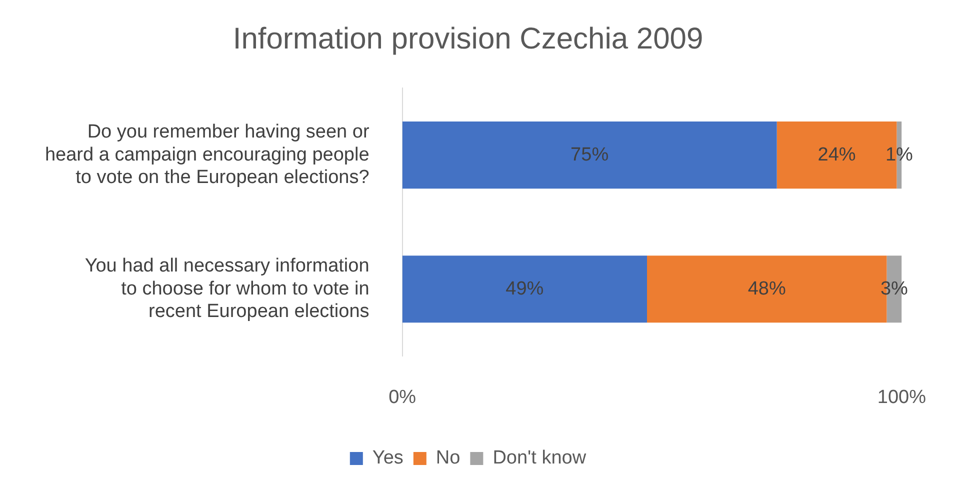 The height and width of the screenshot is (488, 956). What do you see at coordinates (227, 289) in the screenshot?
I see `y-tick-label: You had all necessary information to choose for whom to vote in recent European elections` at bounding box center [227, 289].